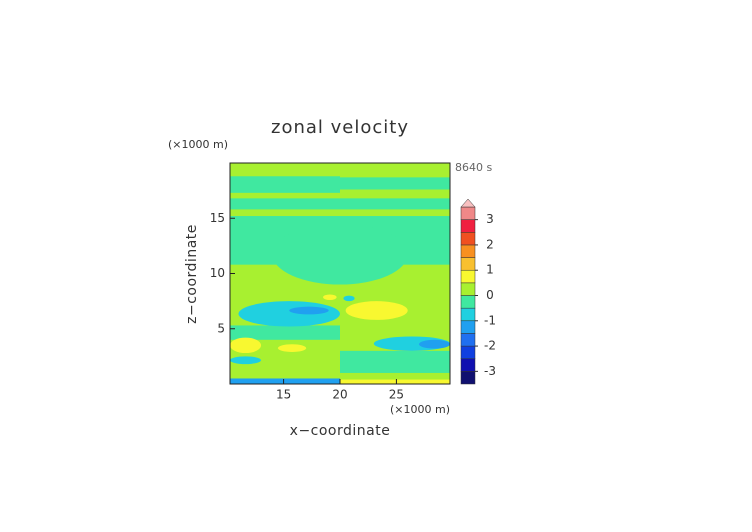  Describe the element at coordinates (490, 371) in the screenshot. I see `colorbar-tick-label: -3` at that location.